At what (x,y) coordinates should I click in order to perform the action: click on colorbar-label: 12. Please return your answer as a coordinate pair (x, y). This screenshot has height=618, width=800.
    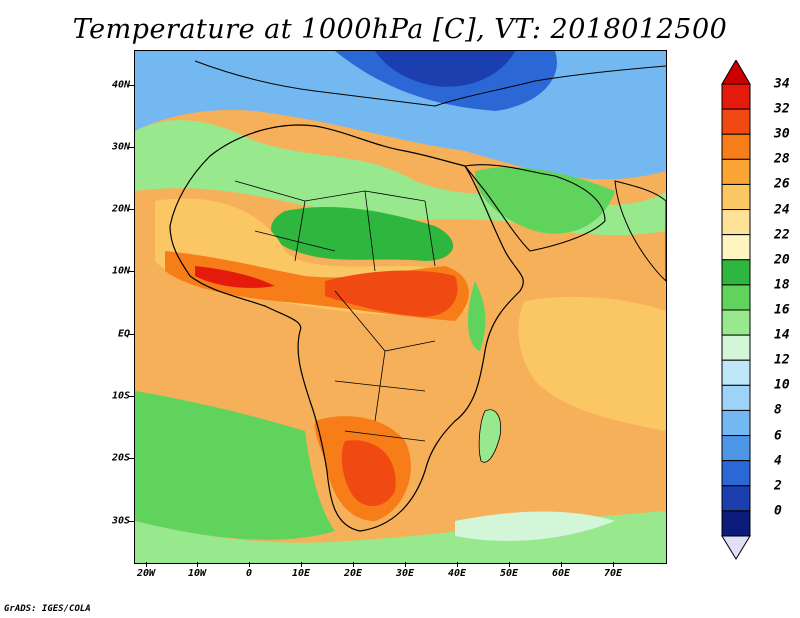
    Looking at the image, I should click on (782, 360).